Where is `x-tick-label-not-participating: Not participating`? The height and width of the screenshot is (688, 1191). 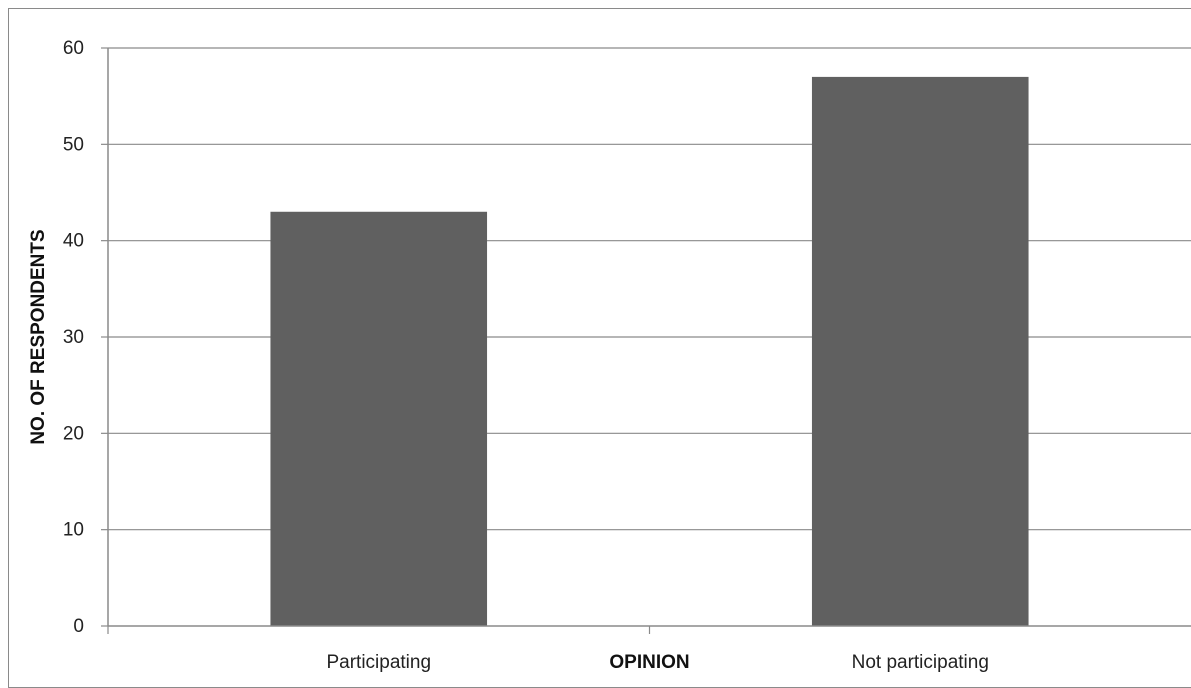 x-tick-label-not-participating: Not participating is located at coordinates (920, 662).